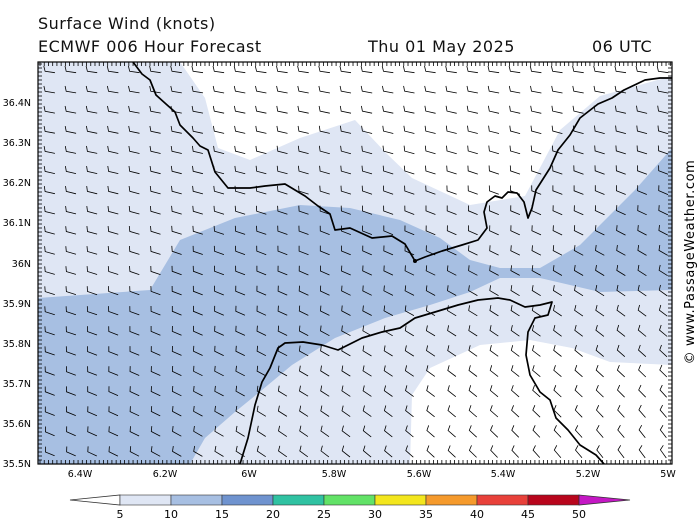 The width and height of the screenshot is (700, 525). What do you see at coordinates (222, 514) in the screenshot?
I see `legend-label-15: 15` at bounding box center [222, 514].